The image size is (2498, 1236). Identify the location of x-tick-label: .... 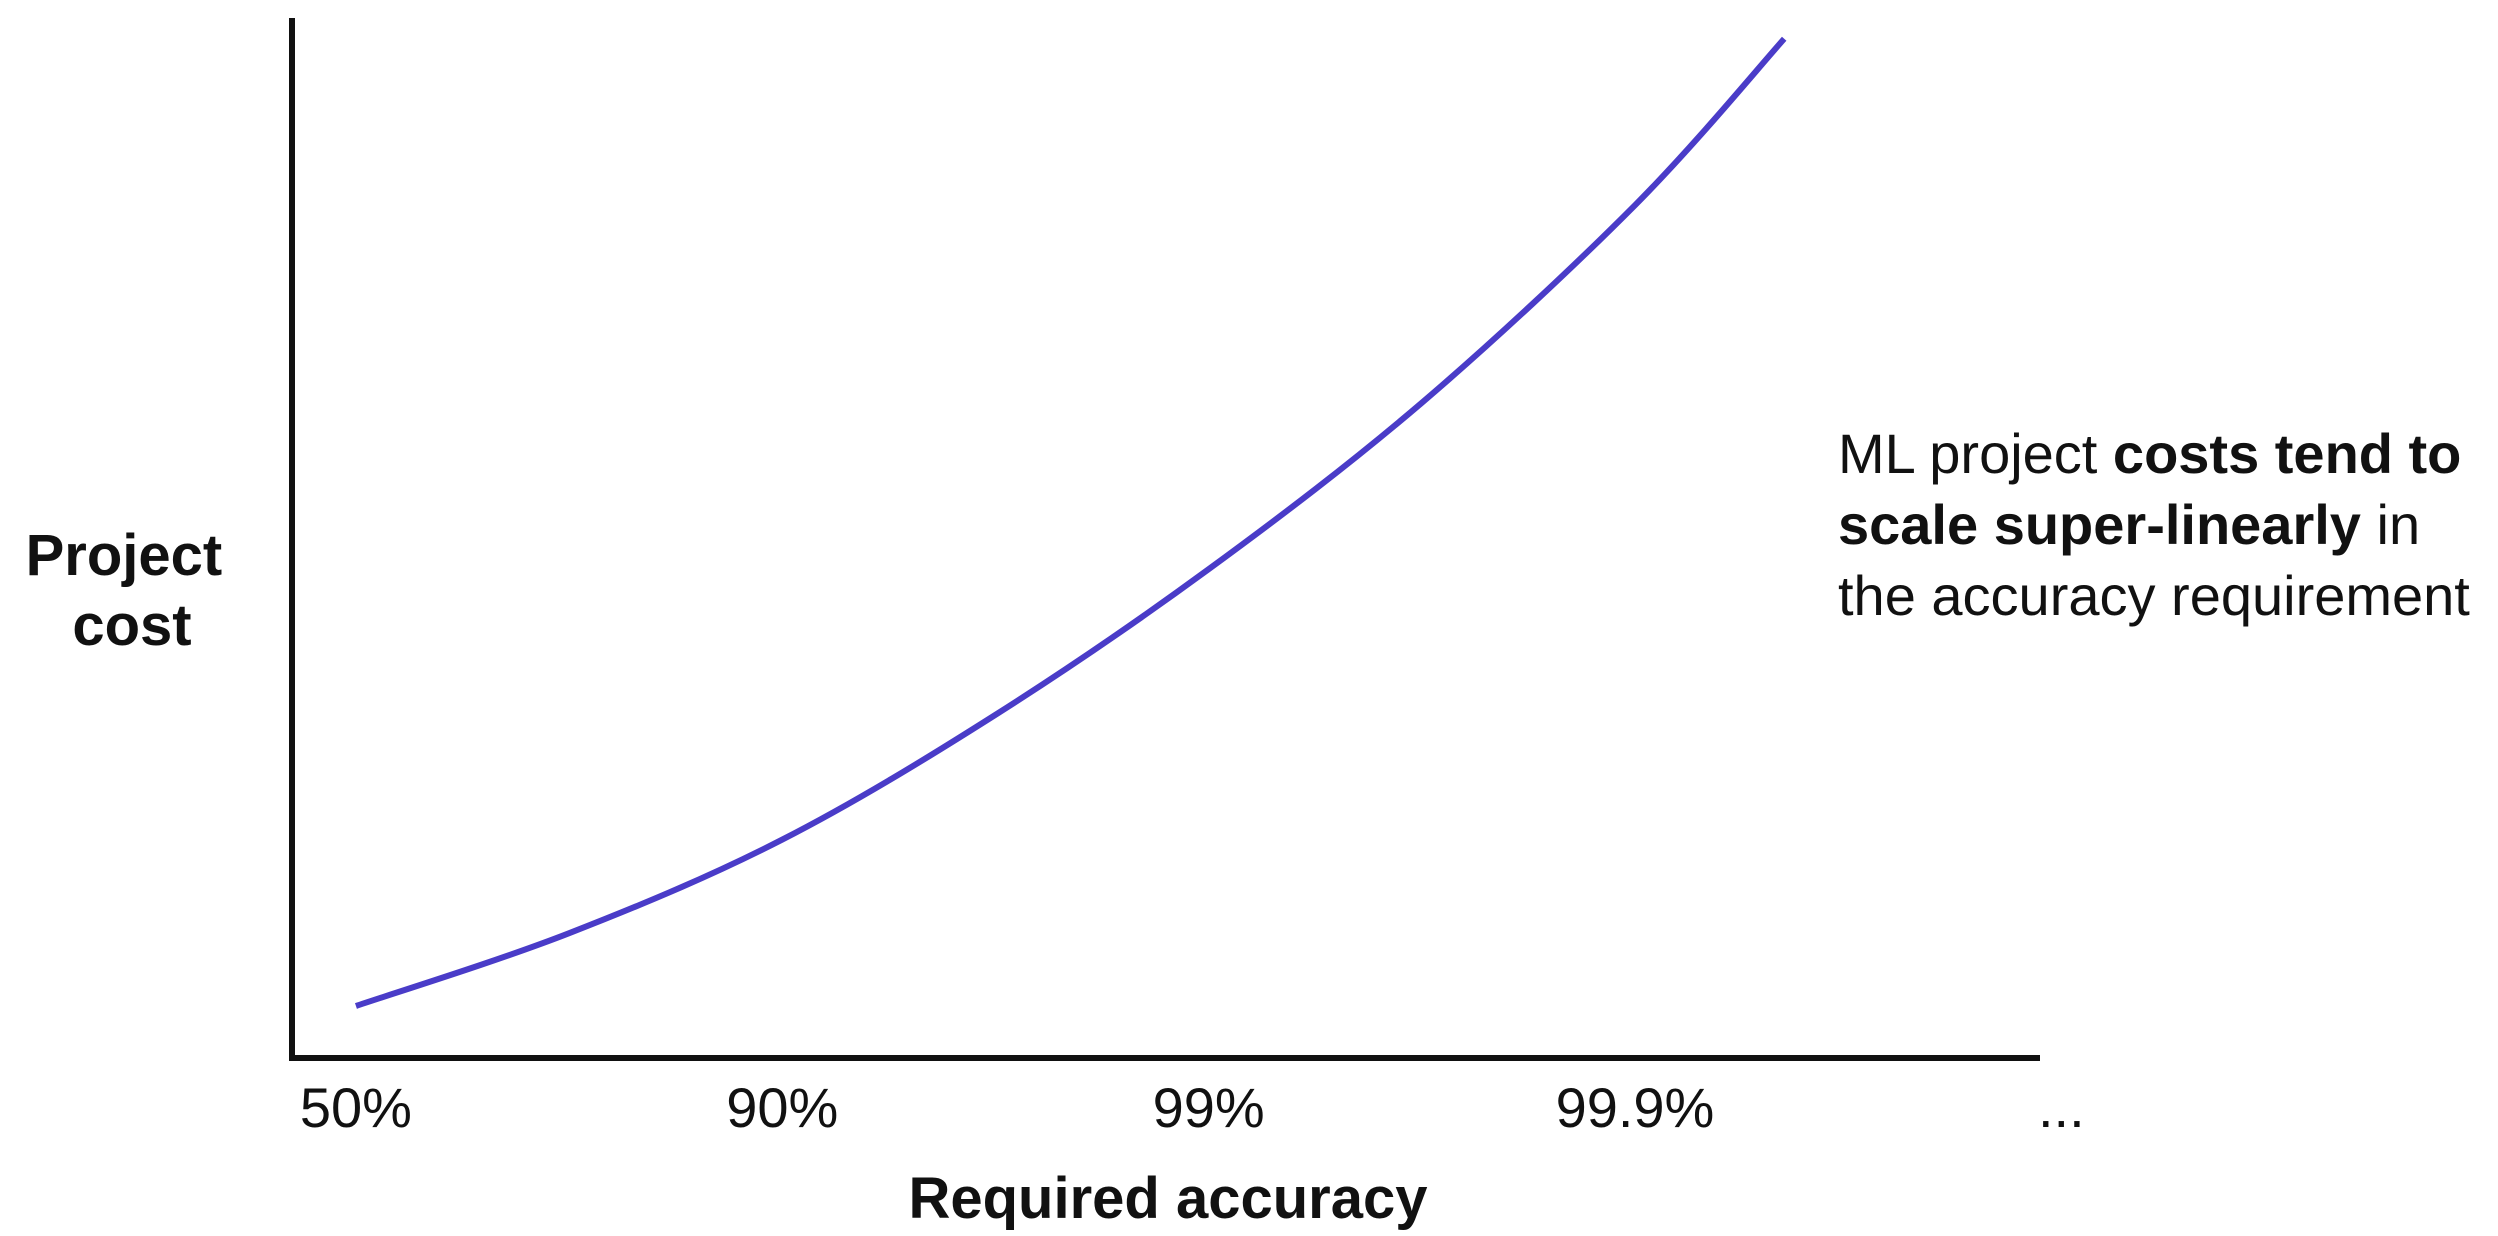
(2061, 1107).